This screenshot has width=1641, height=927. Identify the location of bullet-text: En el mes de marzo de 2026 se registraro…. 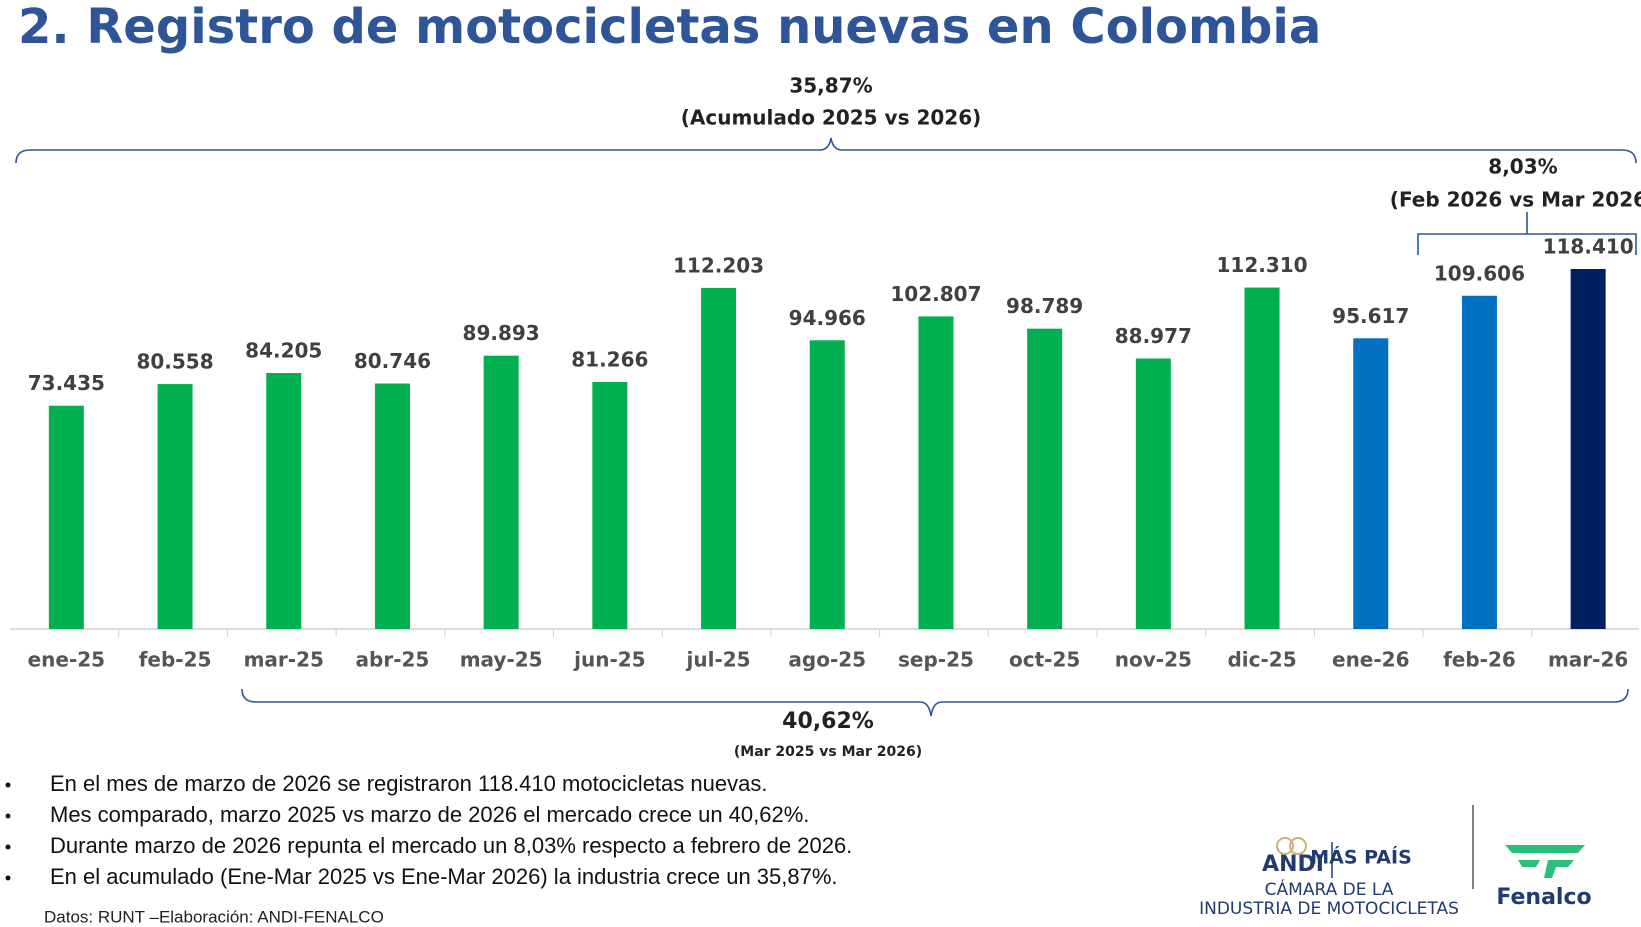
(408, 783).